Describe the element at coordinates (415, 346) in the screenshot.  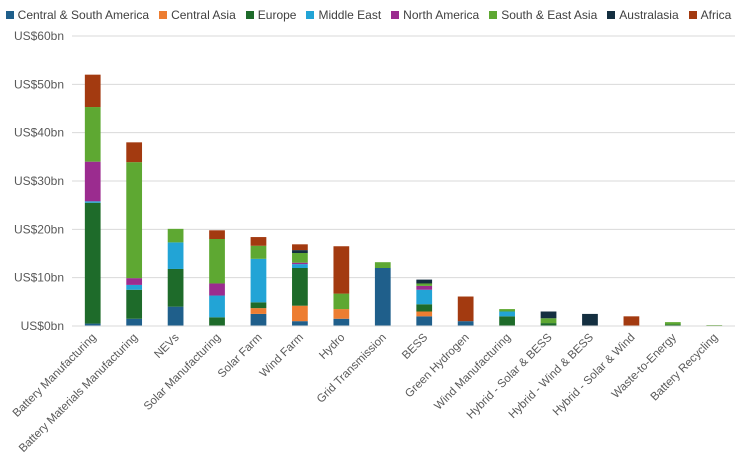
I see `x-tick-label: BESS` at that location.